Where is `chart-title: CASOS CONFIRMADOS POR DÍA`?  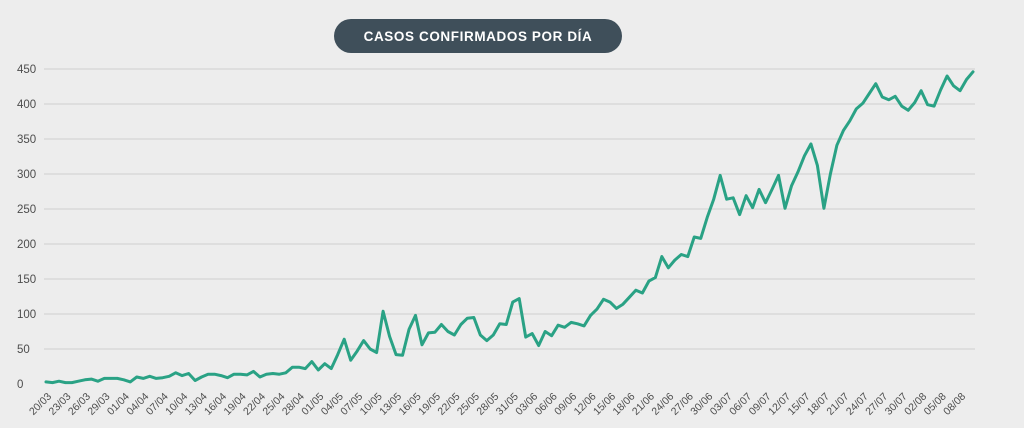
chart-title: CASOS CONFIRMADOS POR DÍA is located at coordinates (478, 36).